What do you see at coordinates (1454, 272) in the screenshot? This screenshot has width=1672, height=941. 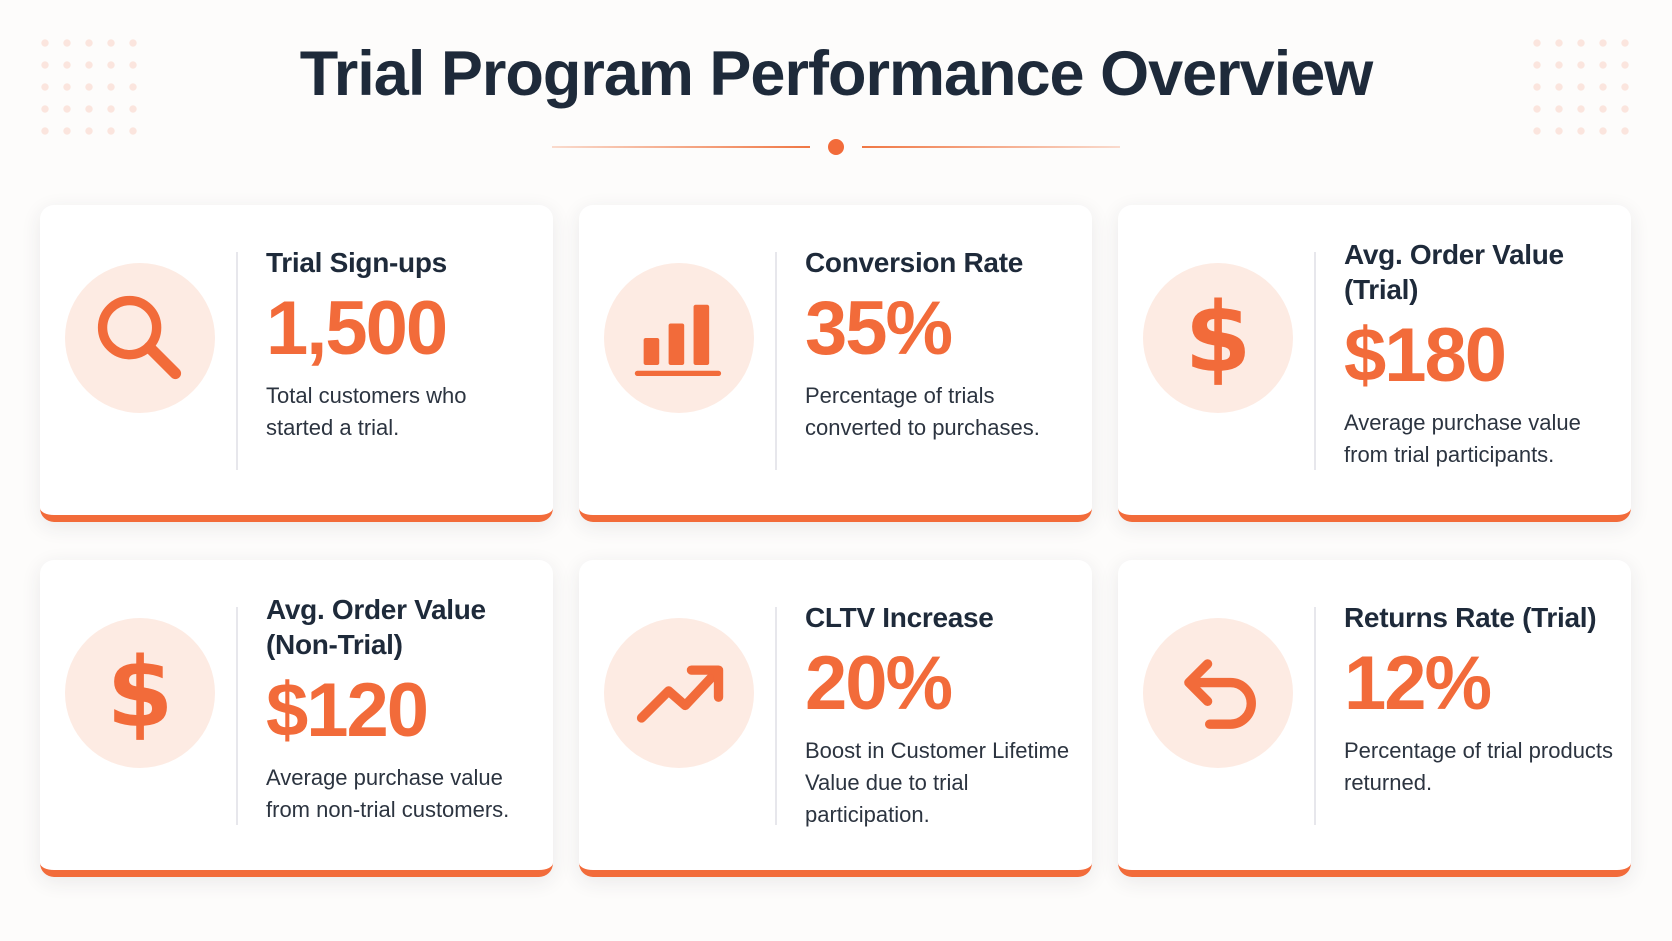 I see `kpi-title: Avg. Order Value (Trial)` at bounding box center [1454, 272].